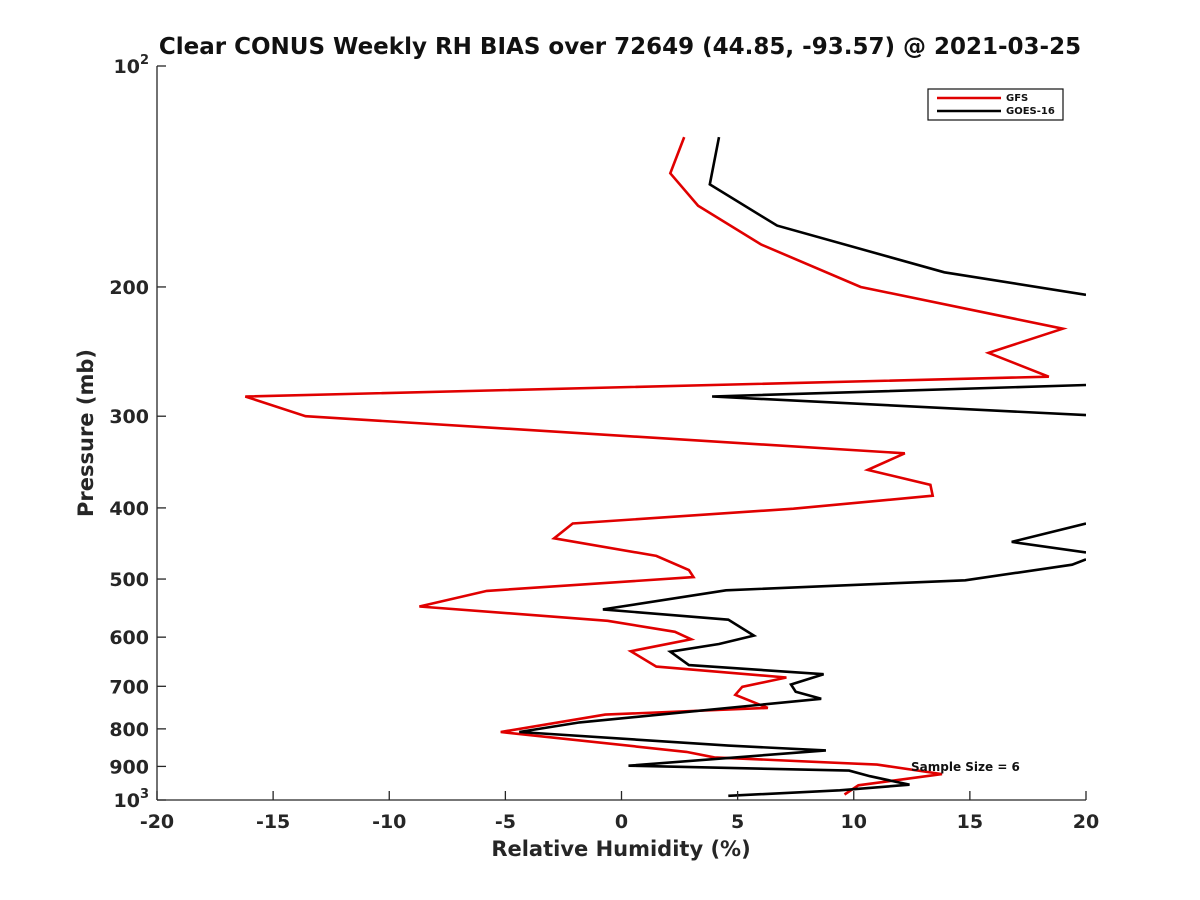  I want to click on y-tick-label: 900, so click(129, 767).